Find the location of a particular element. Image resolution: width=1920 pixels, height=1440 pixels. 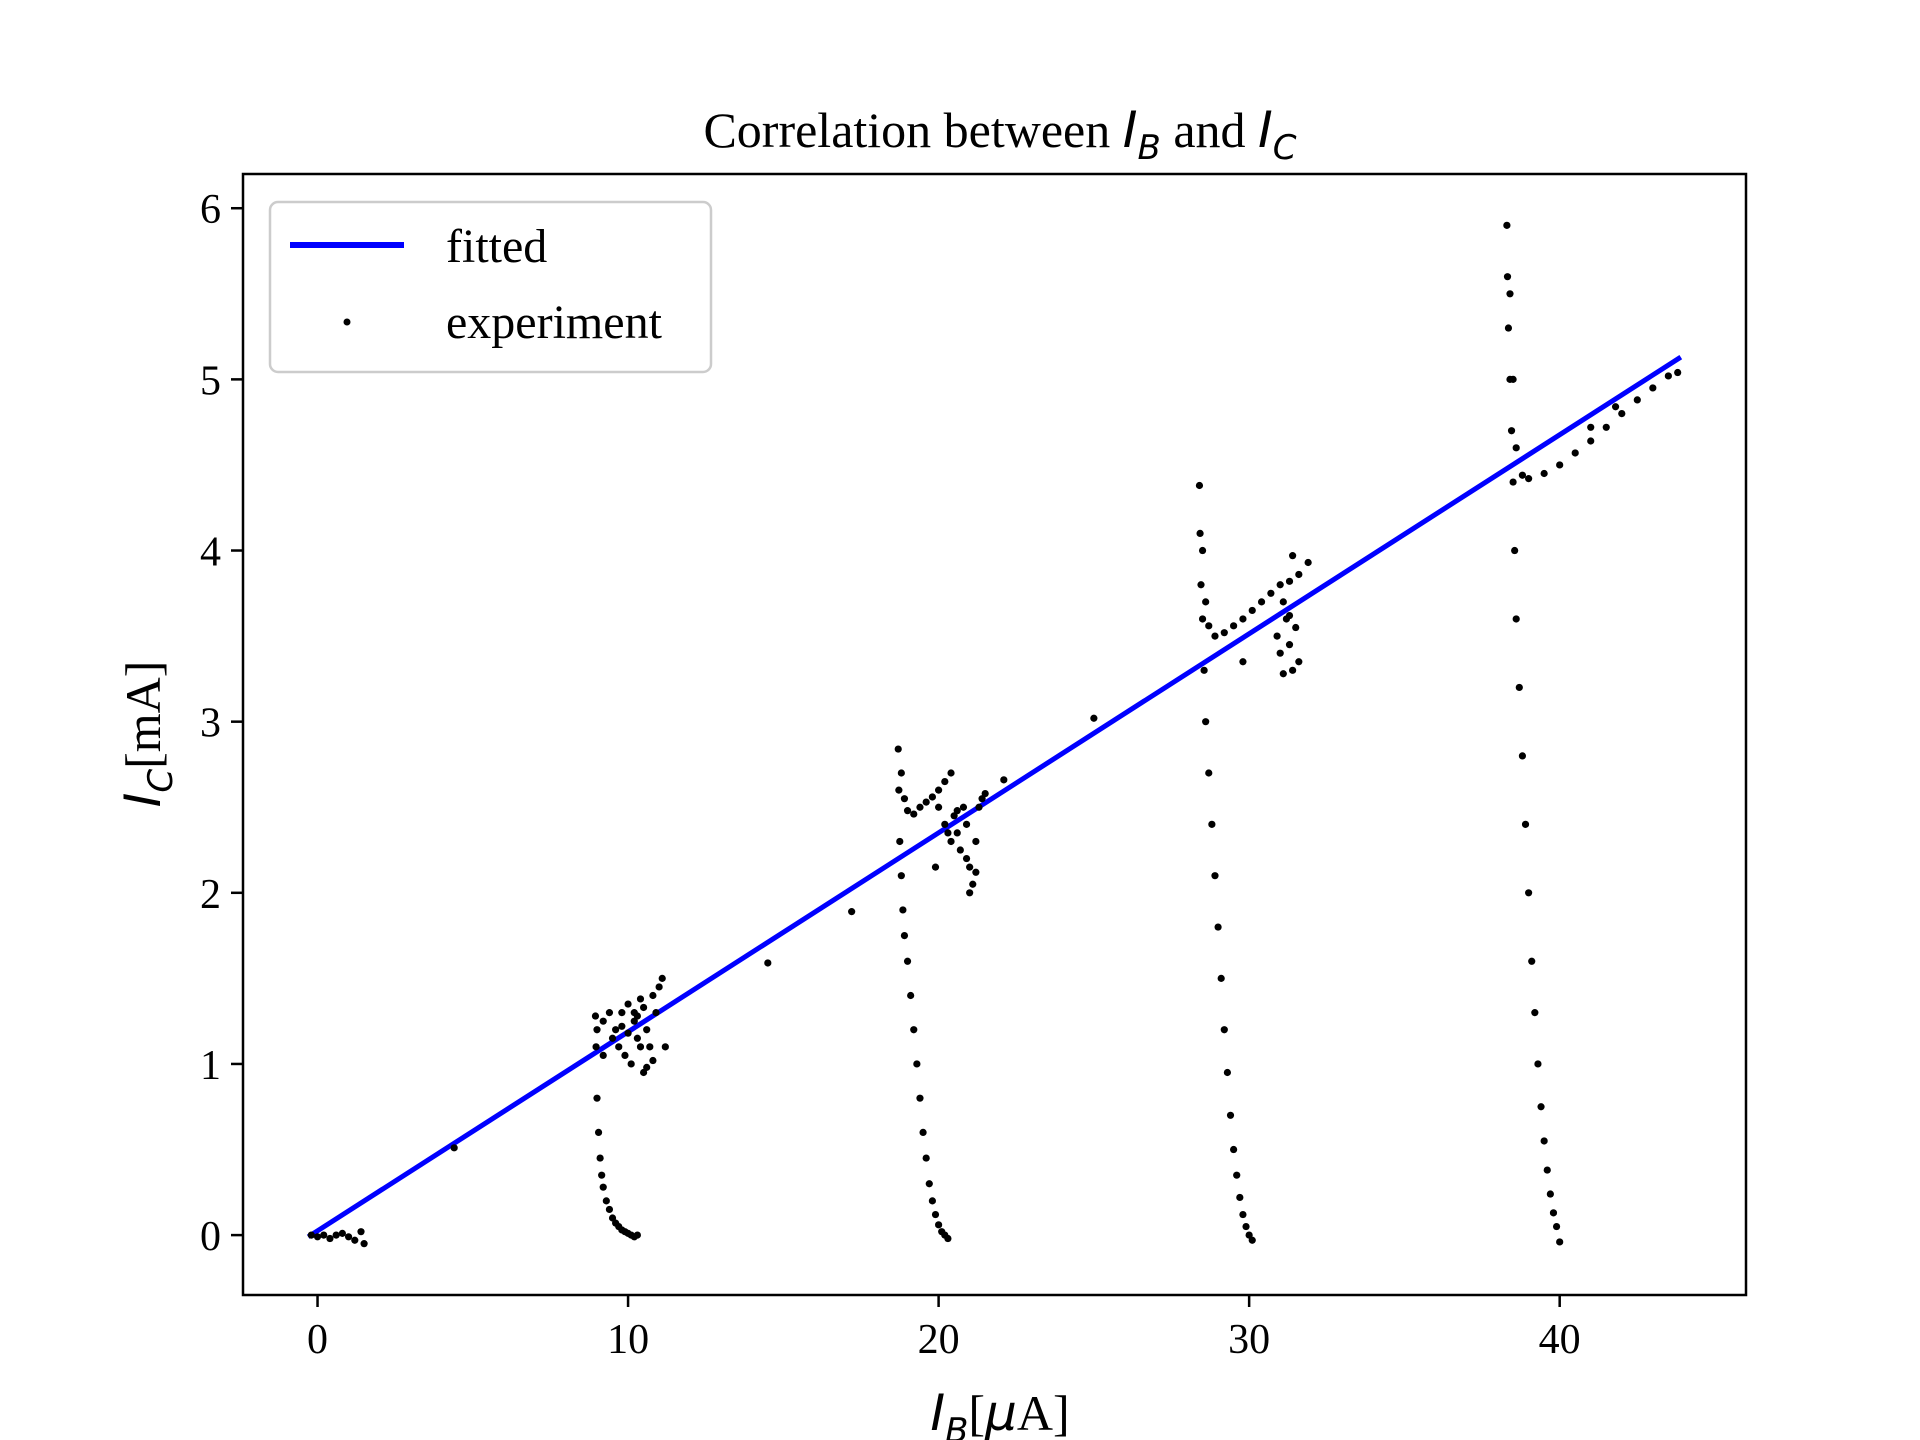

legend-experiment-label: experiment is located at coordinates (554, 322).